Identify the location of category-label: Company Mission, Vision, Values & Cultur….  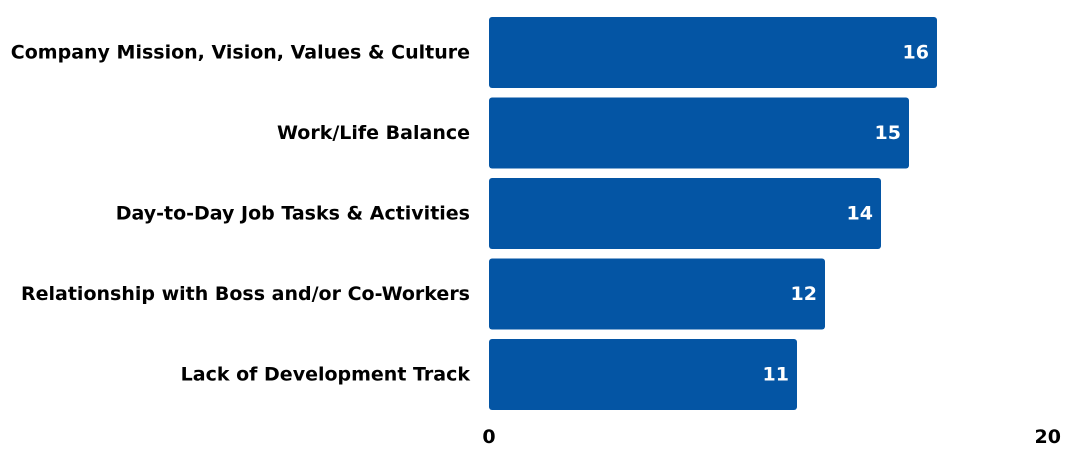
(240, 53).